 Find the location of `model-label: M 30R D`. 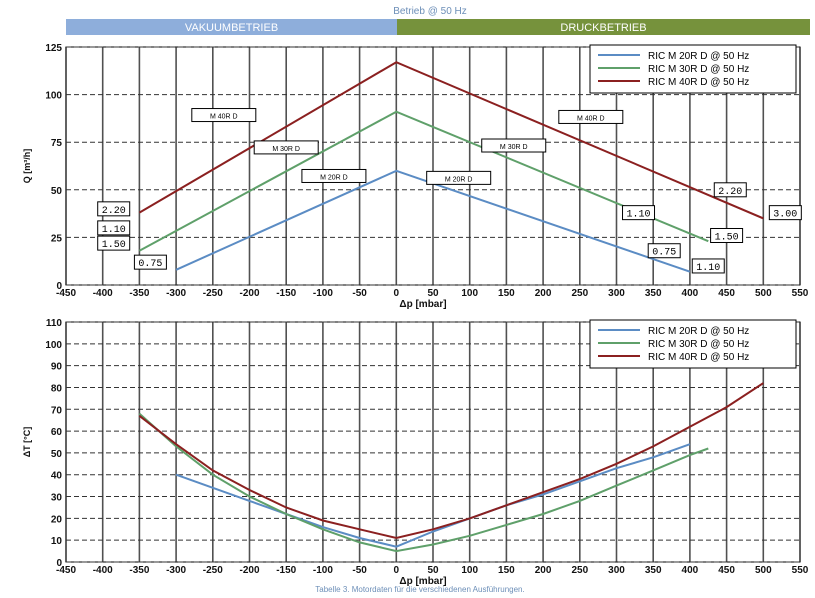

model-label: M 30R D is located at coordinates (514, 147).